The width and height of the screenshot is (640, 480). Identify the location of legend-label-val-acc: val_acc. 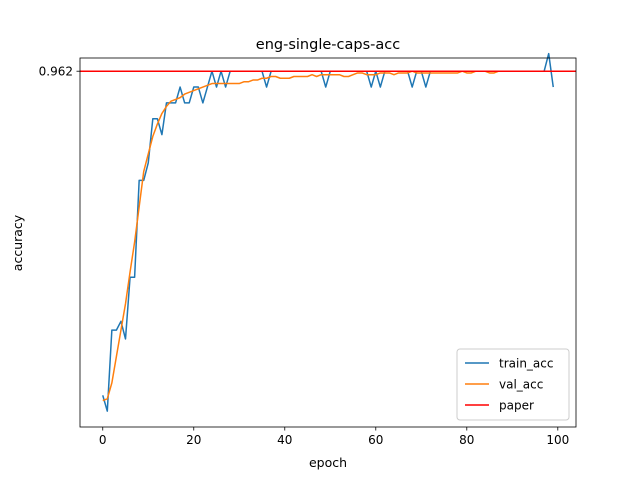
(521, 385).